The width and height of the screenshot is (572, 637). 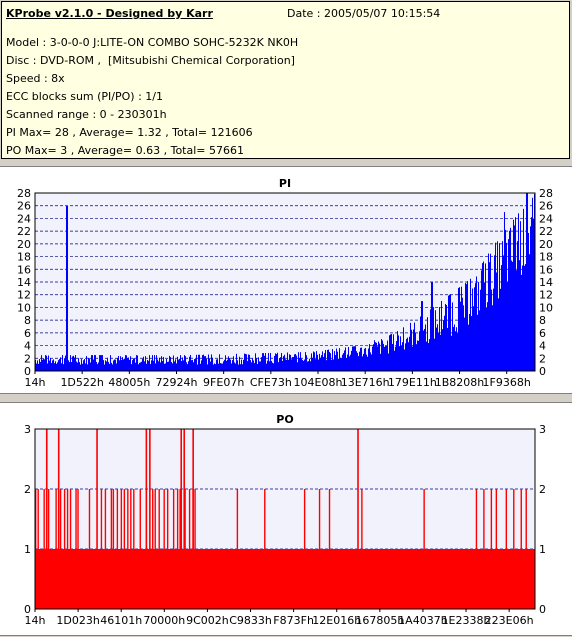 What do you see at coordinates (546, 282) in the screenshot?
I see `y-tick-label-right: 14` at bounding box center [546, 282].